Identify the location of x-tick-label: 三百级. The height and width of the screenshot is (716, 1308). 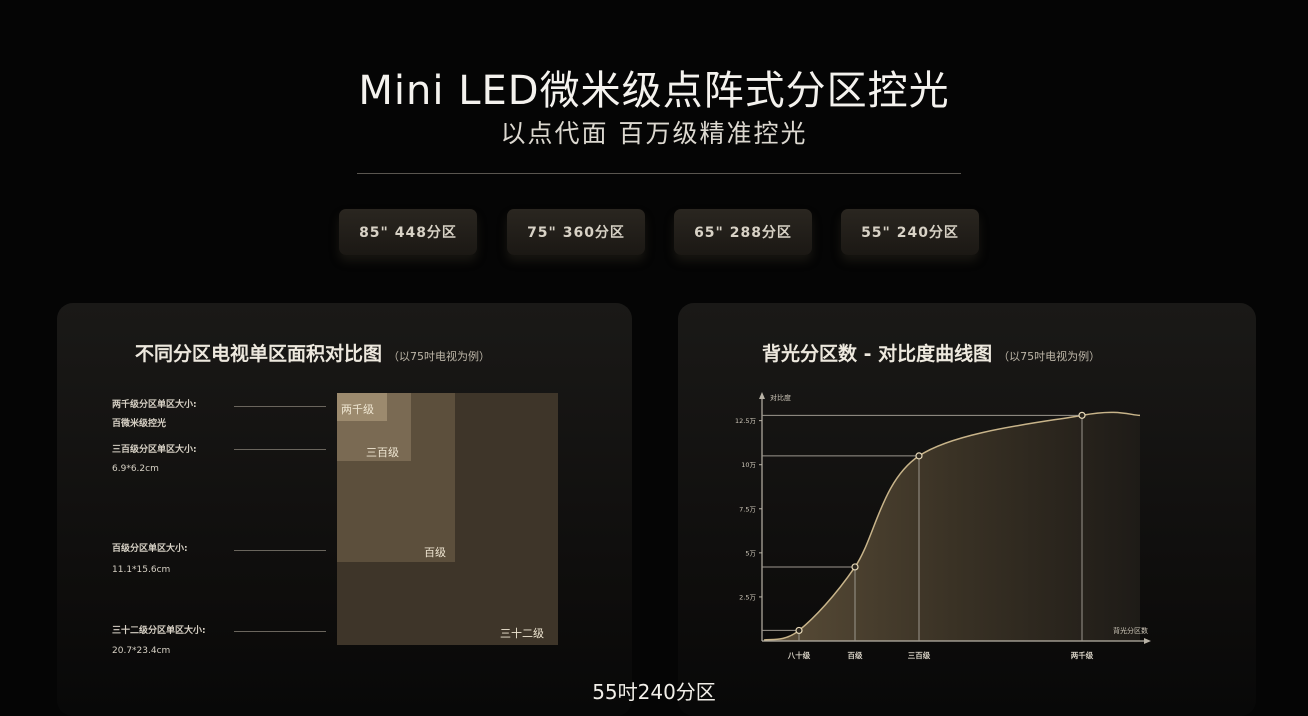
(919, 655).